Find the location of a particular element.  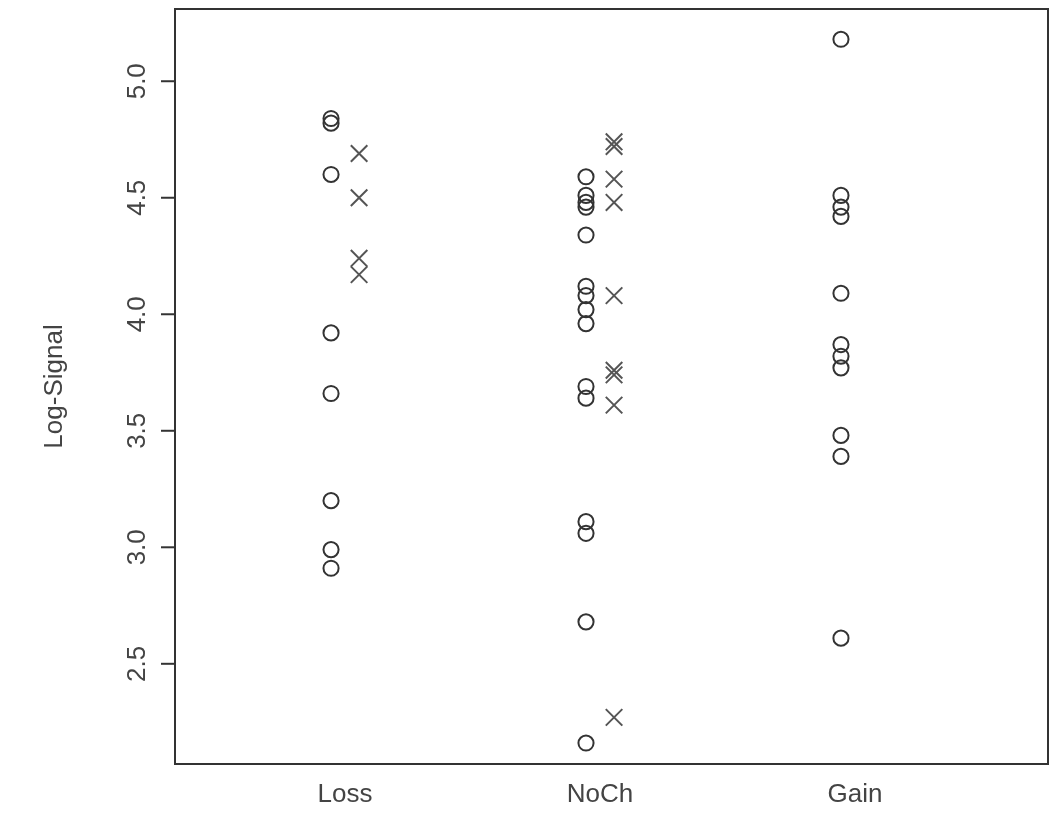

y-tick-label: 3.0 is located at coordinates (136, 547).